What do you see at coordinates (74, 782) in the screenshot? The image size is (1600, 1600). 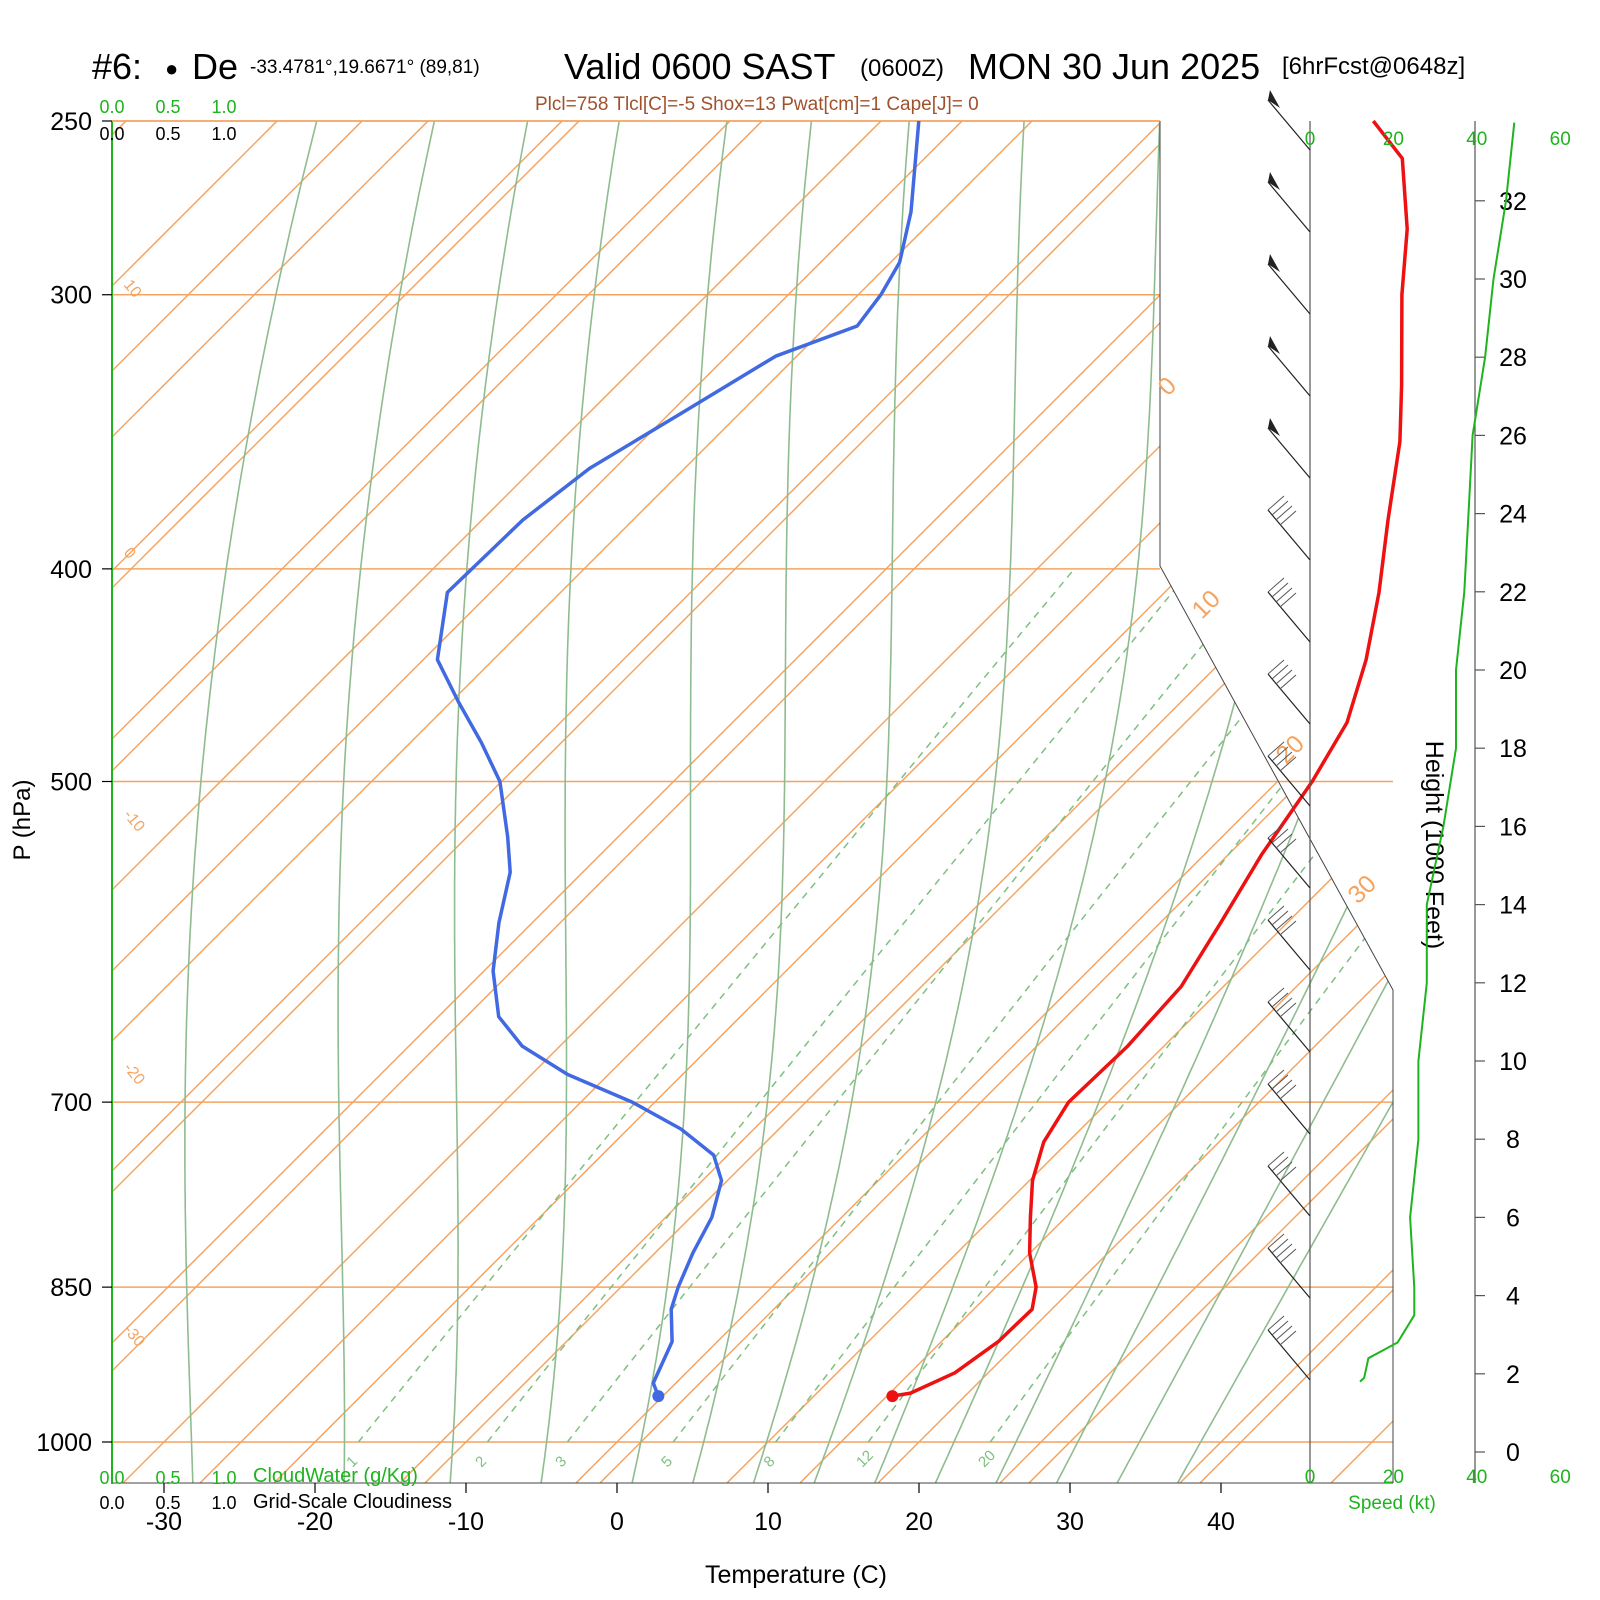 I see `pressure-axis: 250 300 400 500 700 850 1000` at bounding box center [74, 782].